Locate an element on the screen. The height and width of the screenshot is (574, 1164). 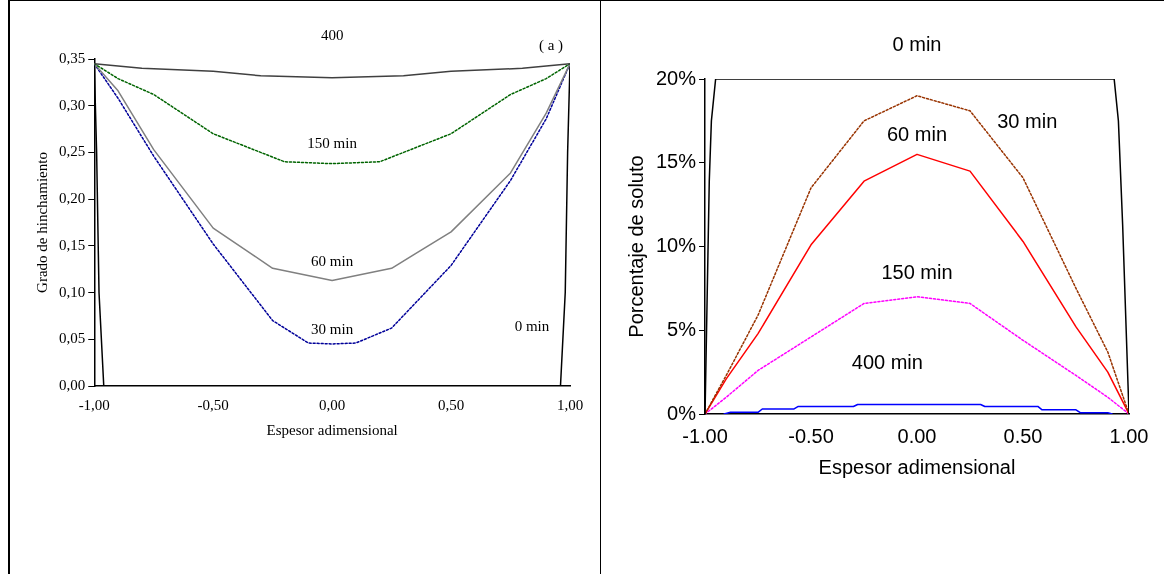
x-tick-label: -0,50 is located at coordinates (213, 404).